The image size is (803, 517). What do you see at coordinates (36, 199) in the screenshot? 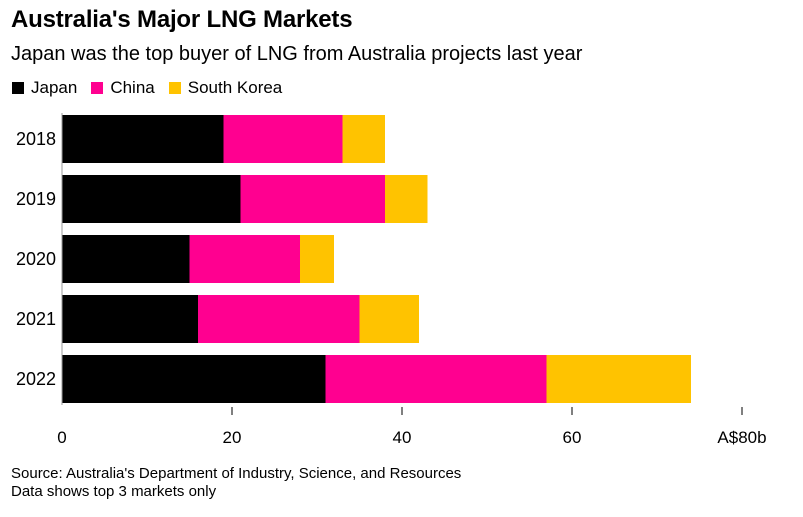
I see `category-label-2019: 2019` at bounding box center [36, 199].